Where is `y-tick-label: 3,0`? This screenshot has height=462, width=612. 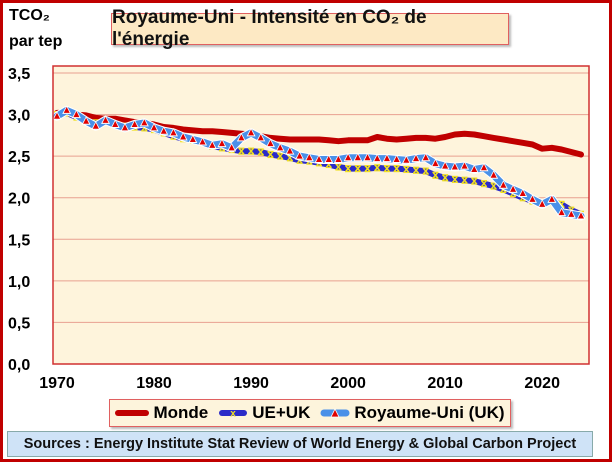 y-tick-label: 3,0 is located at coordinates (19, 116).